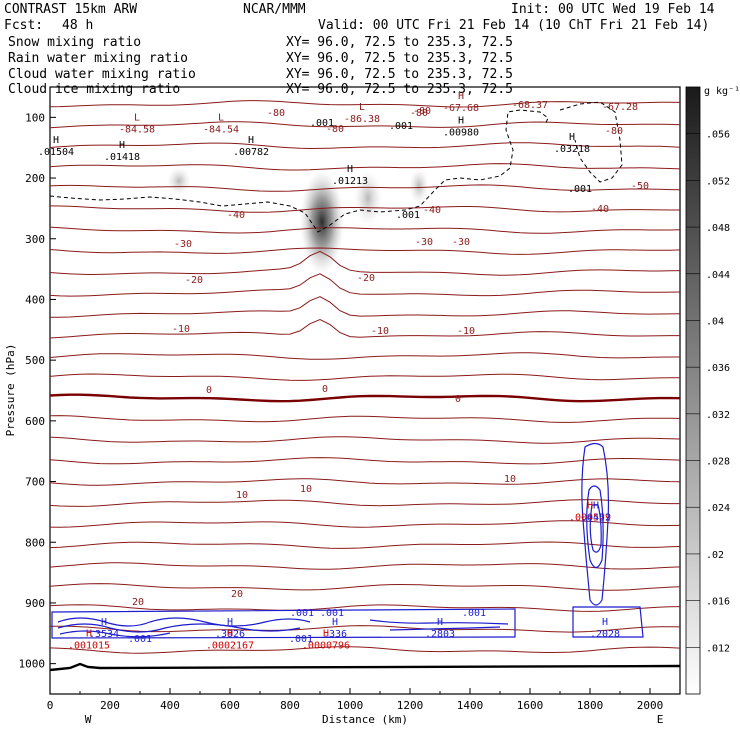  What do you see at coordinates (50, 705) in the screenshot?
I see `x-tick-label: 0` at bounding box center [50, 705].